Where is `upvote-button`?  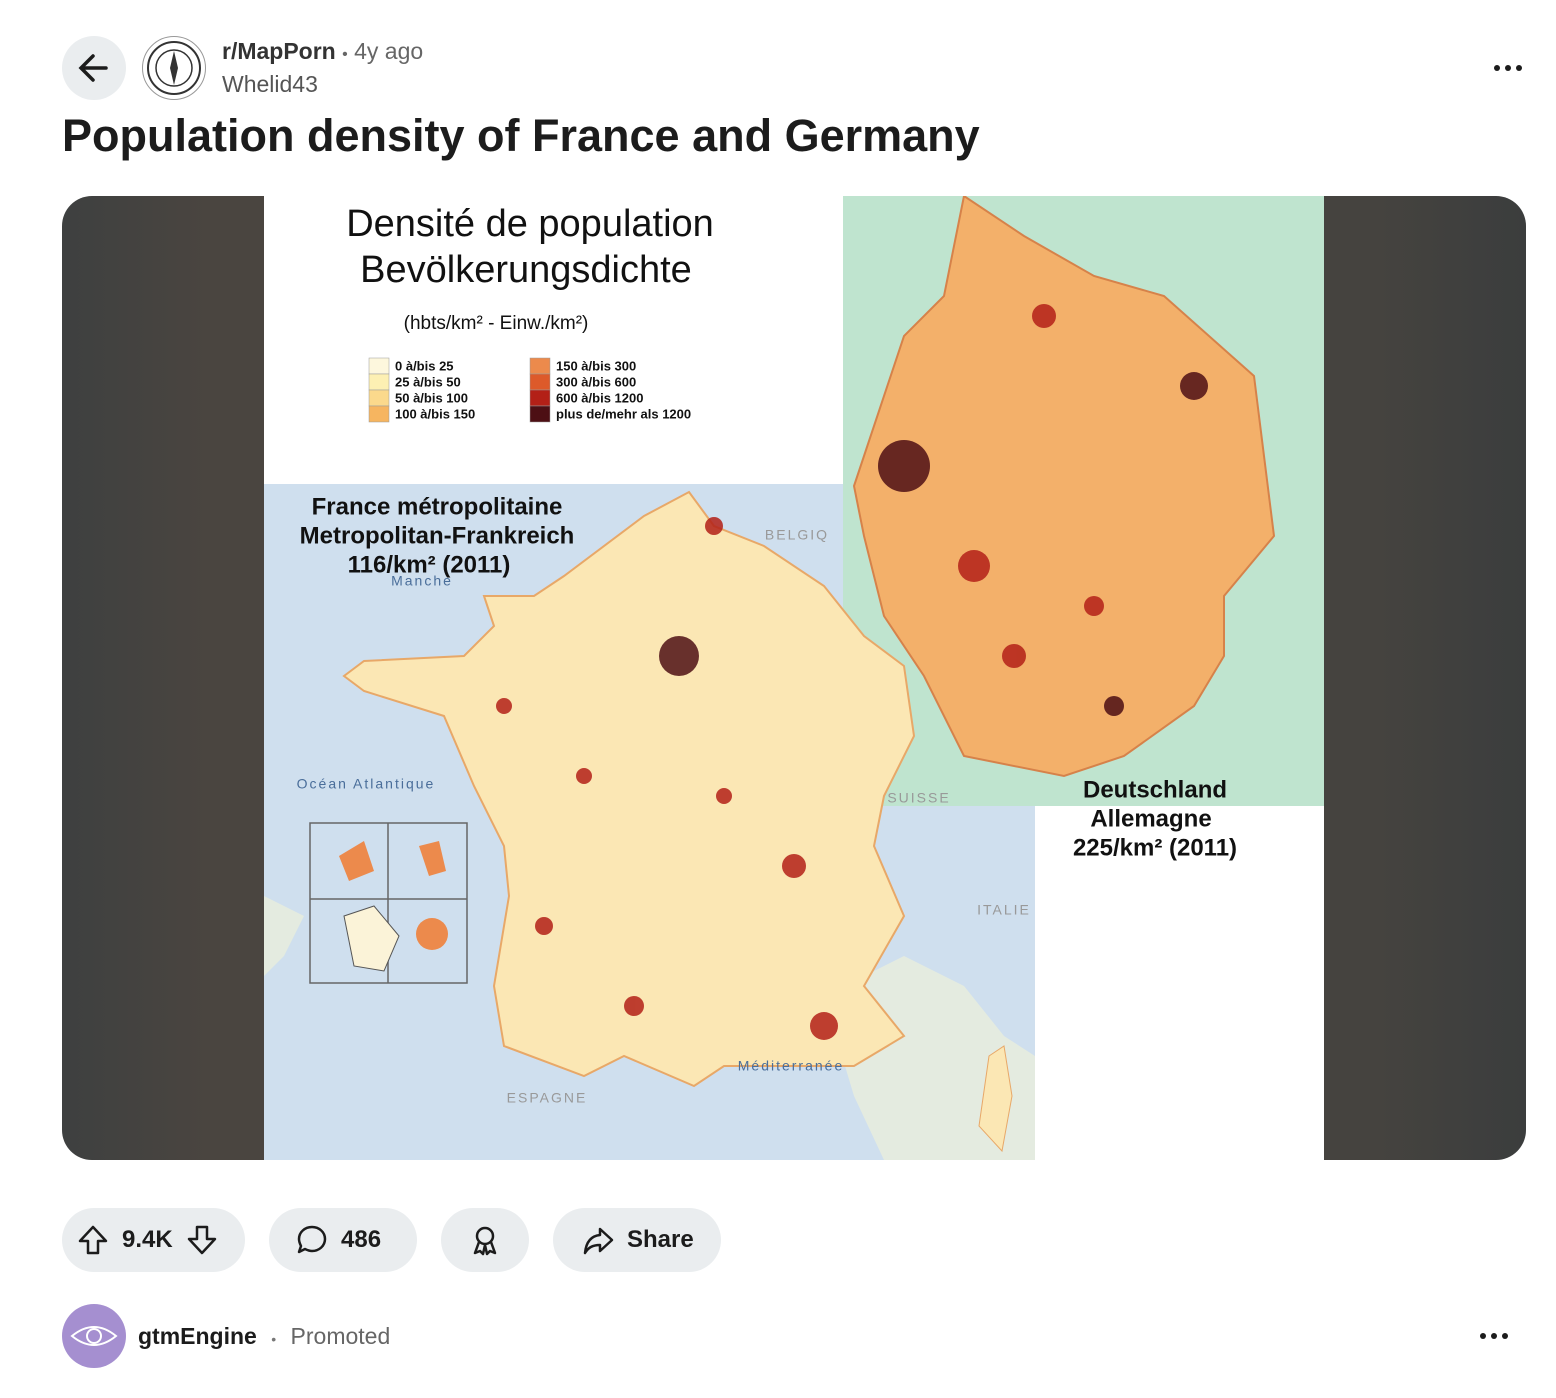
upvote-button is located at coordinates (93, 1240).